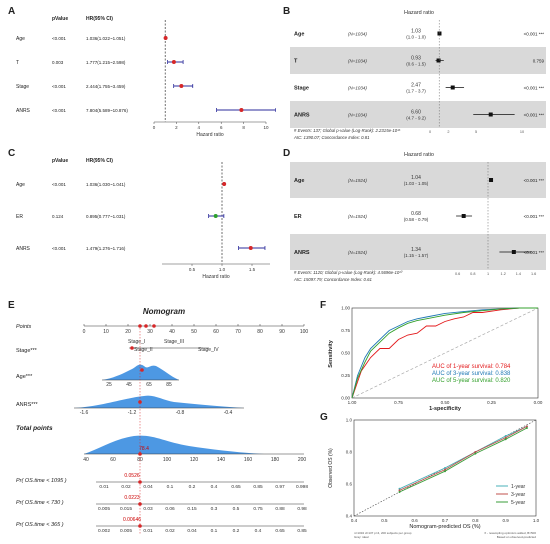  I want to click on row-pvalue: 0.759, so click(539, 61).